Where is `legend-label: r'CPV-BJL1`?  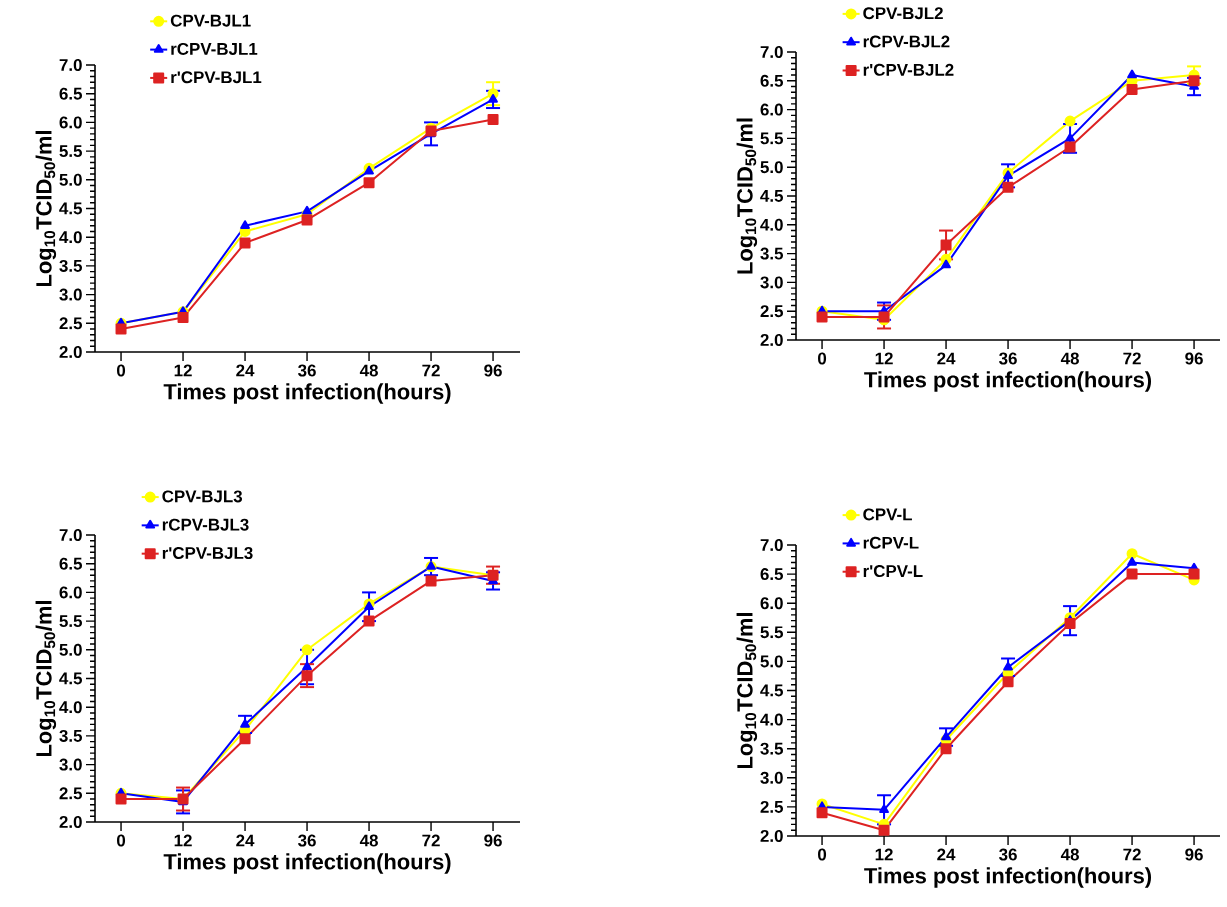
legend-label: r'CPV-BJL1 is located at coordinates (216, 77).